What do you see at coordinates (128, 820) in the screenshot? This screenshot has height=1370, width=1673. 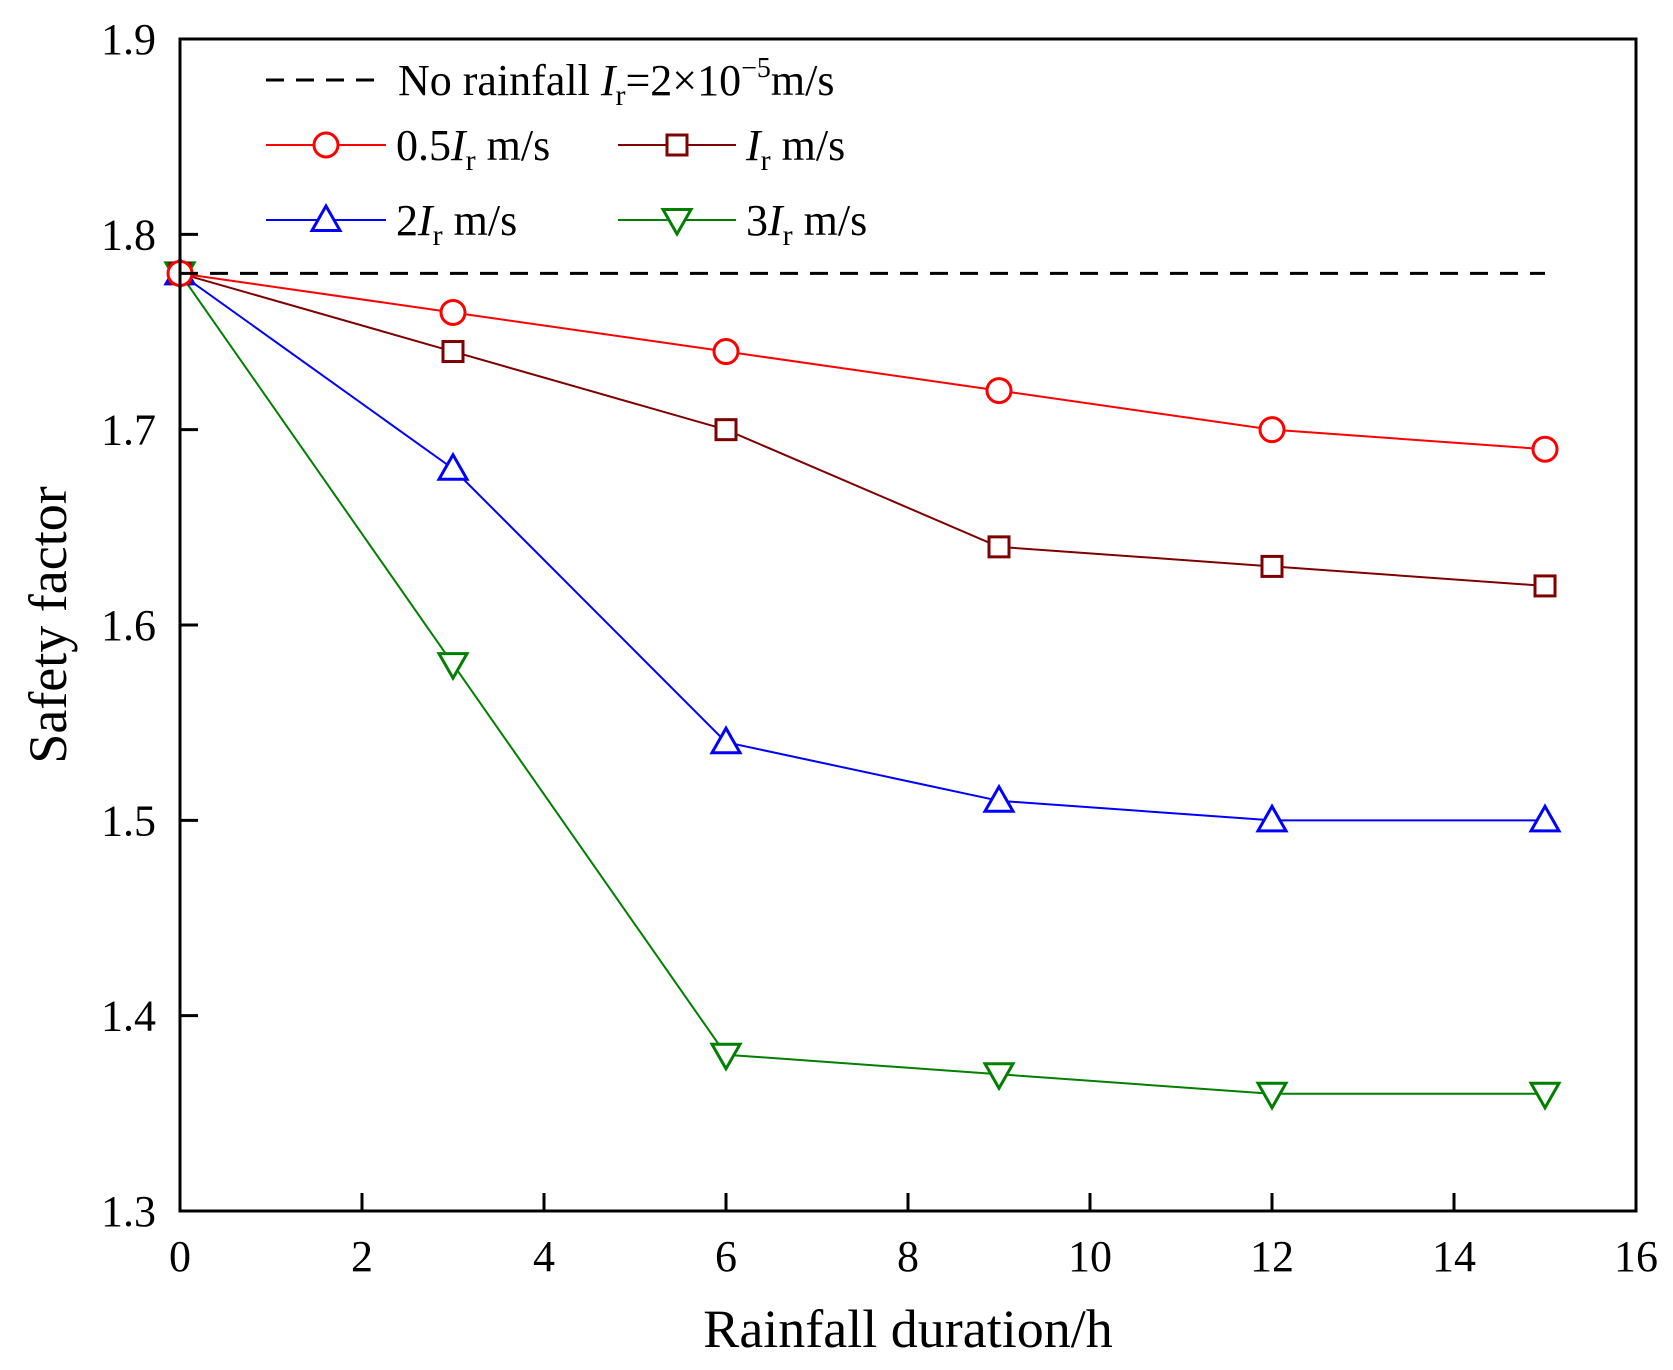 I see `y-tick-label: 1.5` at bounding box center [128, 820].